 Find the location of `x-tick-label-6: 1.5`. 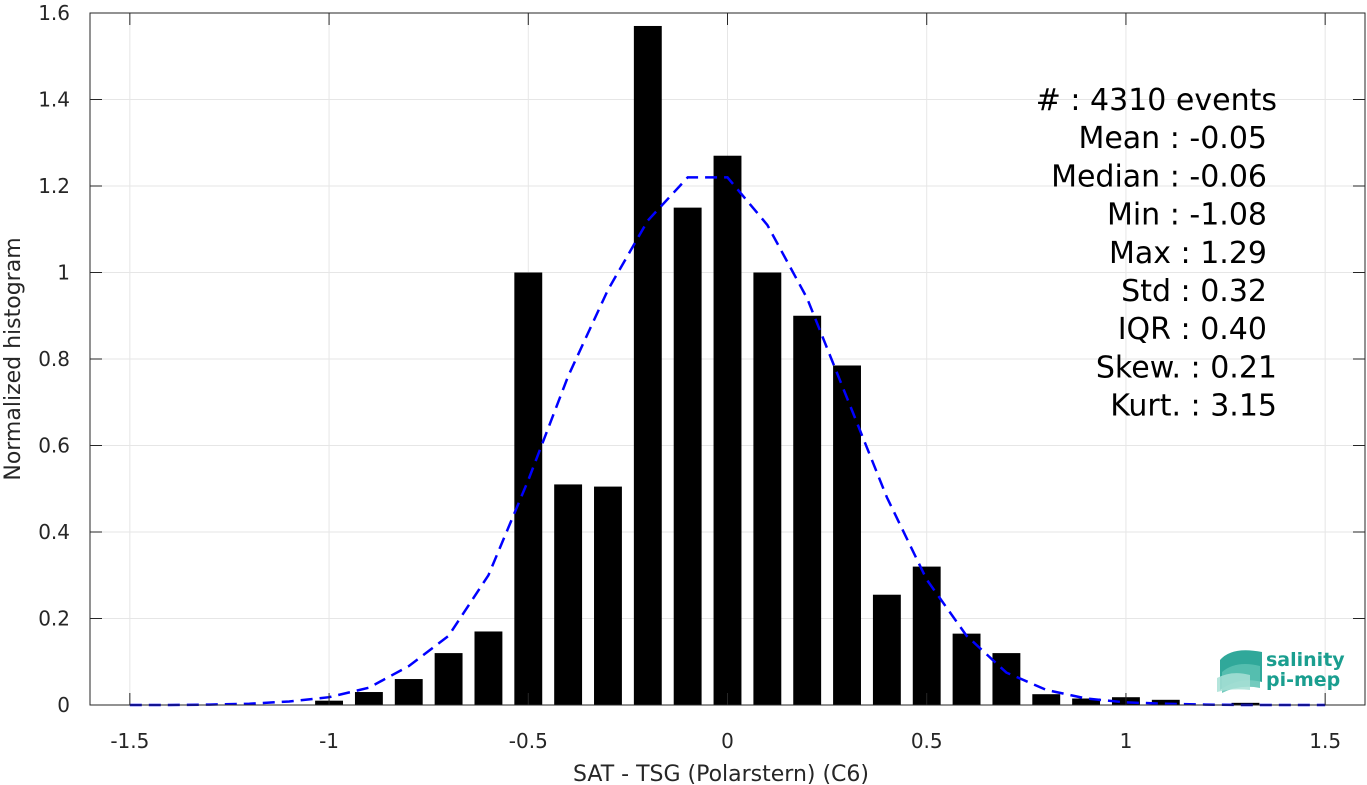

x-tick-label-6: 1.5 is located at coordinates (1325, 741).